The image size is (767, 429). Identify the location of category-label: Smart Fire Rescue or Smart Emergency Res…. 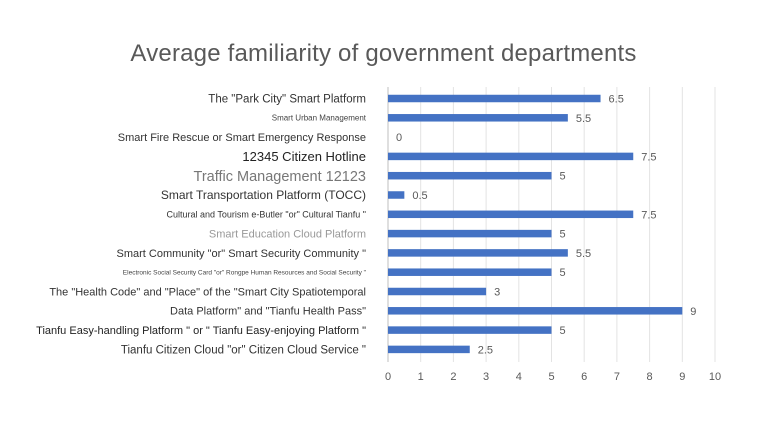
(242, 138).